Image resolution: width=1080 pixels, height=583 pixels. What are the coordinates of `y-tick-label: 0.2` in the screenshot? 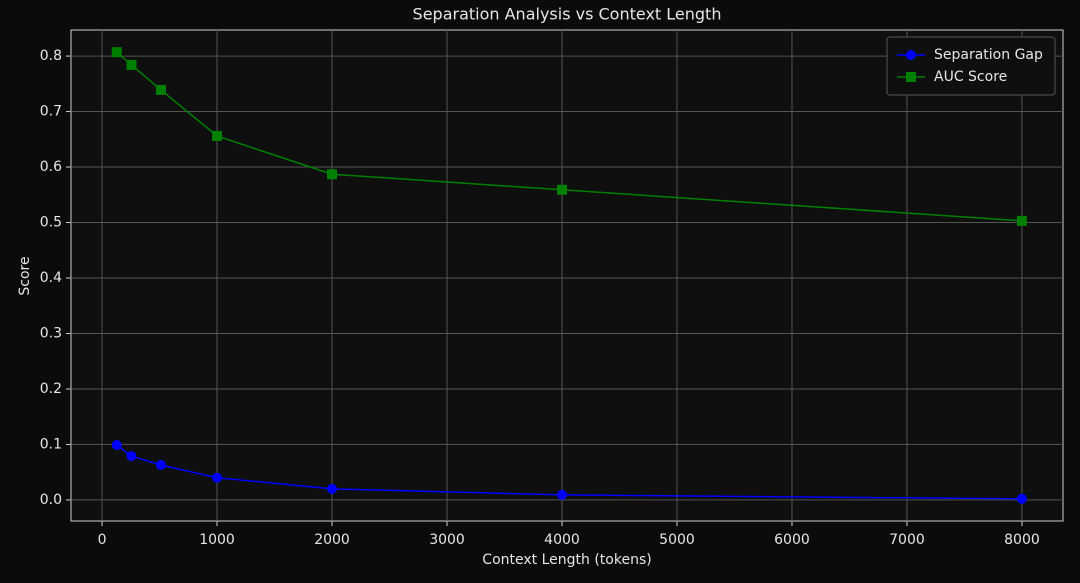 It's located at (51, 389).